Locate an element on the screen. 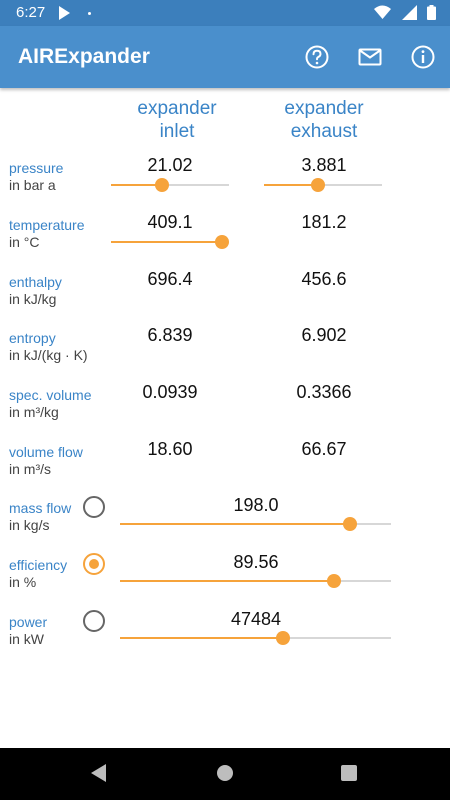 This screenshot has width=450, height=800. spec-volume-unit: in m³/kg is located at coordinates (34, 412).